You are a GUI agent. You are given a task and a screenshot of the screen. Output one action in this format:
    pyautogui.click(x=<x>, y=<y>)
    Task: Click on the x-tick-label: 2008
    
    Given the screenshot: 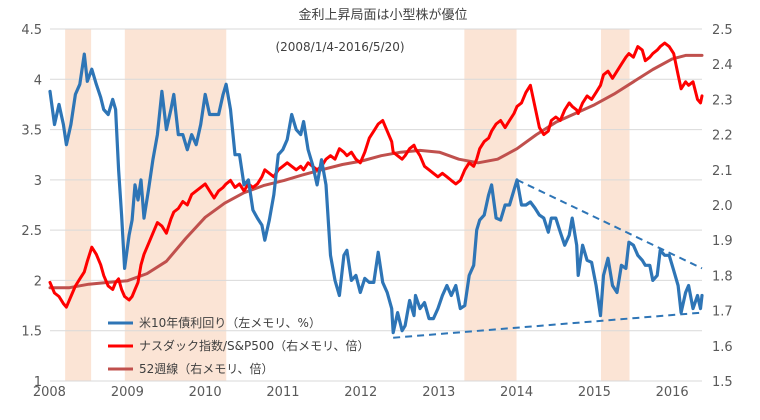 What is the action you would take?
    pyautogui.click(x=49, y=392)
    